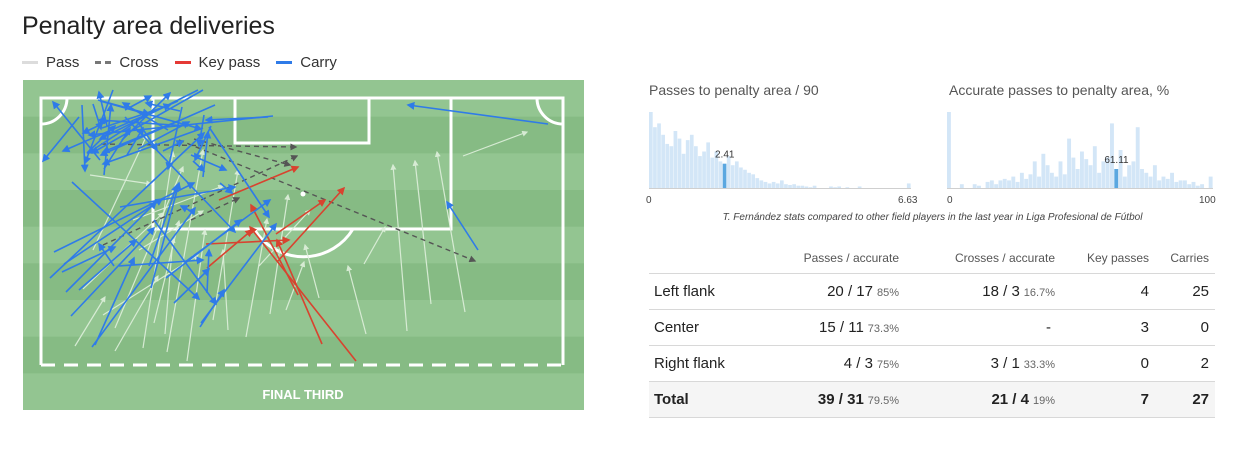 Image resolution: width=1244 pixels, height=450 pixels. What do you see at coordinates (1005, 363) in the screenshot?
I see `crosses-value: 3 / 1` at bounding box center [1005, 363].